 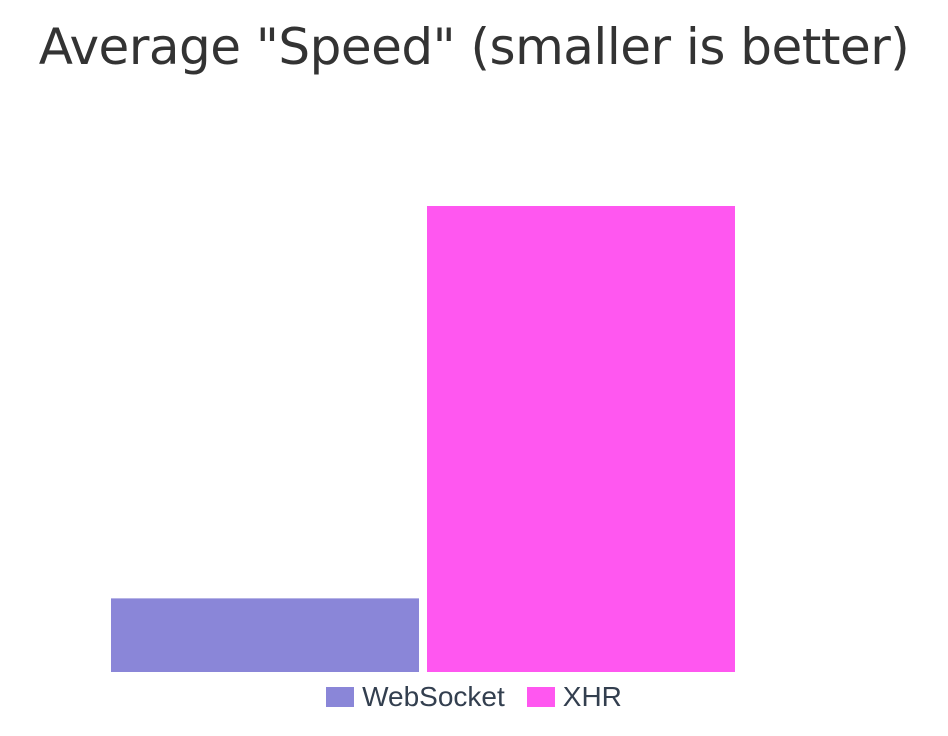 I want to click on legend-label-websocket: WebSocket, so click(x=433, y=696).